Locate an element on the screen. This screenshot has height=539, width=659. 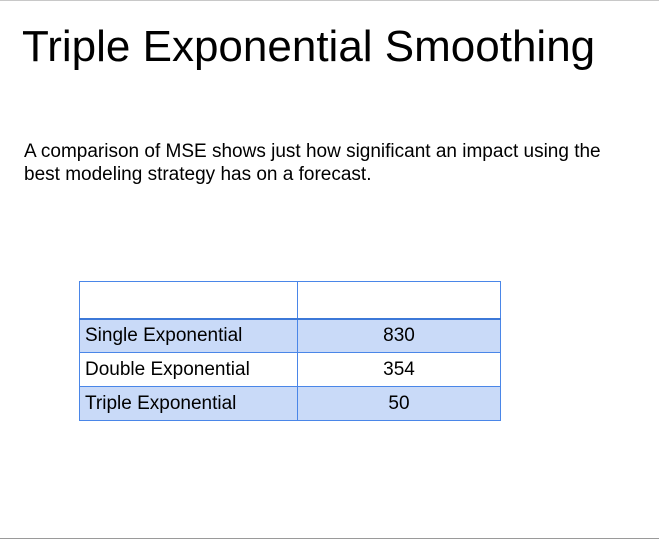
mse-cell: 50 is located at coordinates (399, 403).